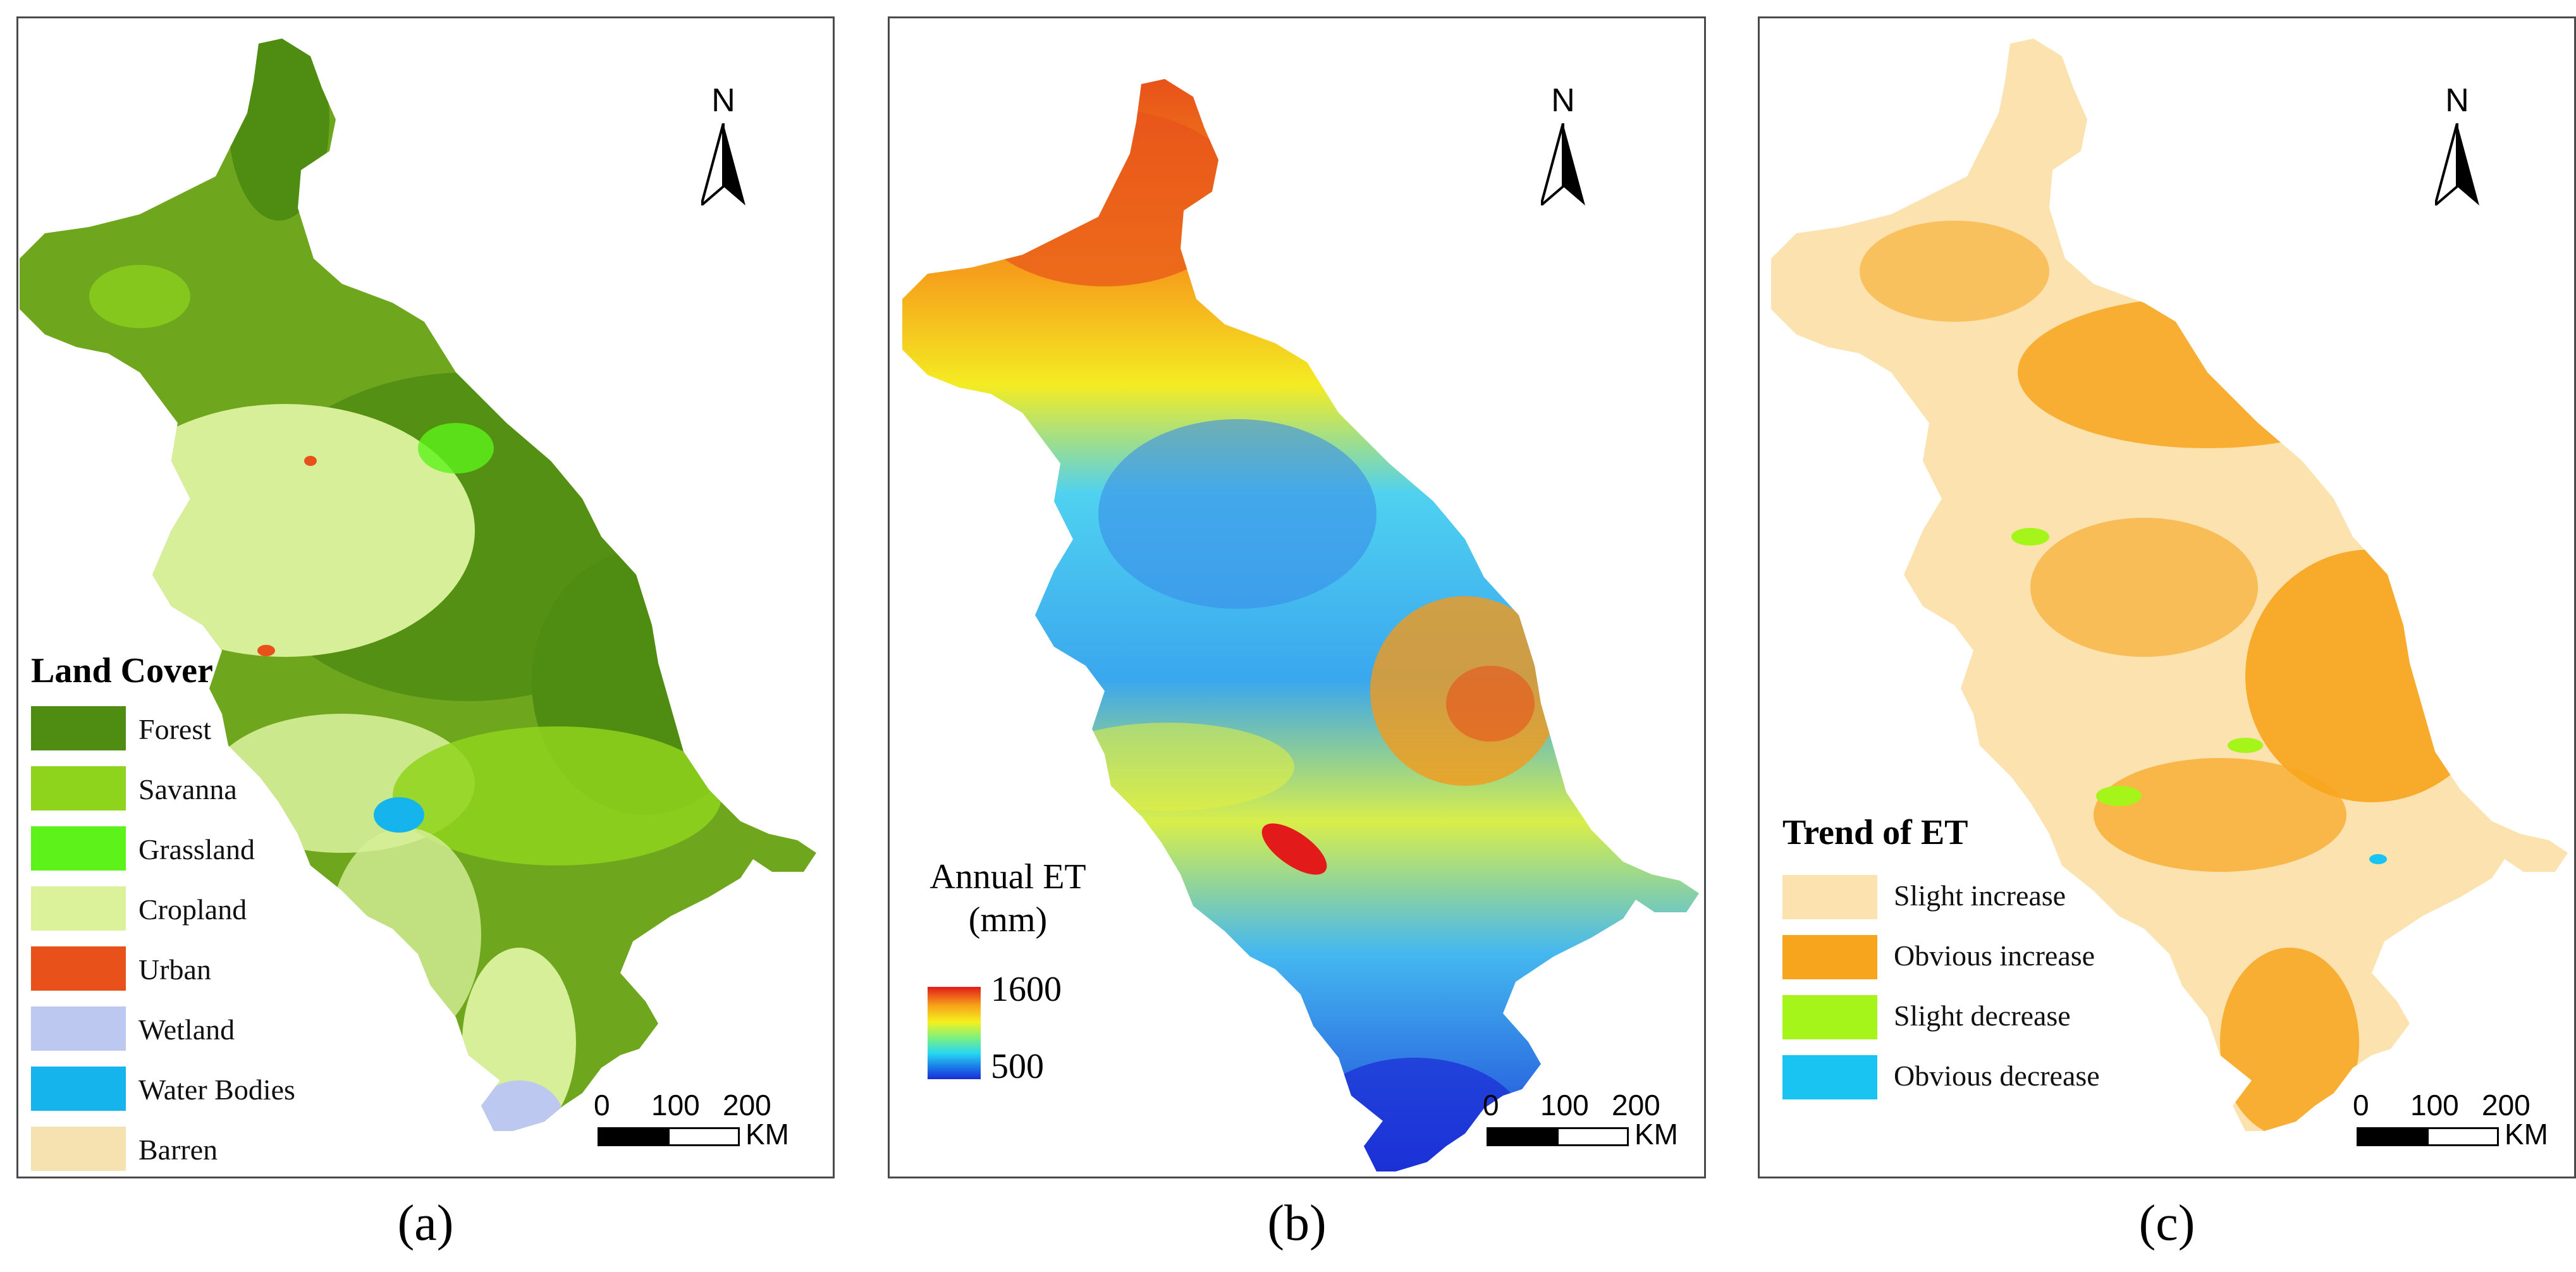 The image size is (2576, 1272). Describe the element at coordinates (954, 1033) in the screenshot. I see `et-color-ramp` at that location.